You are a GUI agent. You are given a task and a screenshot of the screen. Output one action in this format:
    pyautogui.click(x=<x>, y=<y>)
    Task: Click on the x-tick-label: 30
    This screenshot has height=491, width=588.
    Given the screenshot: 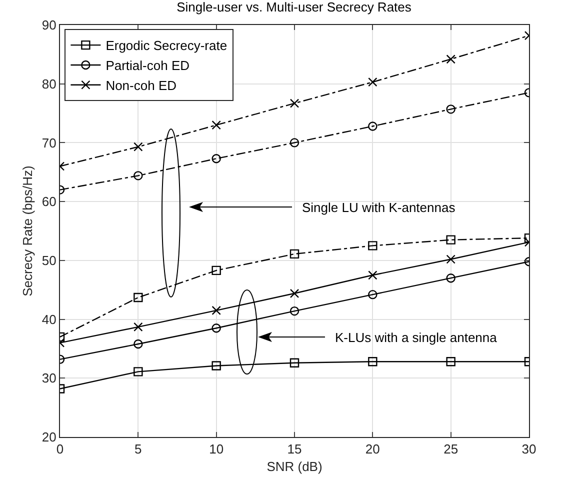 What is the action you would take?
    pyautogui.click(x=529, y=449)
    